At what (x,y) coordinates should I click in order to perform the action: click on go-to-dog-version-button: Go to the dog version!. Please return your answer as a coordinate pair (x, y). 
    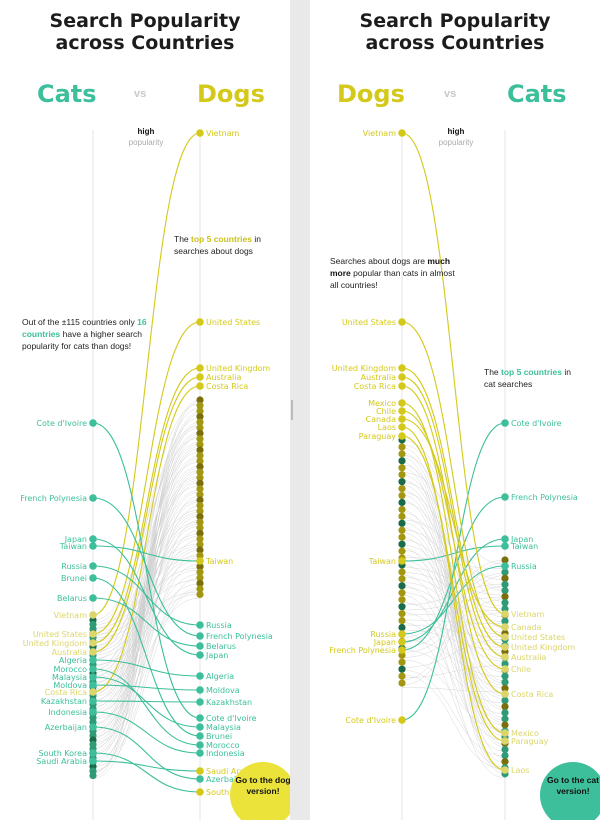
    Looking at the image, I should click on (260, 791).